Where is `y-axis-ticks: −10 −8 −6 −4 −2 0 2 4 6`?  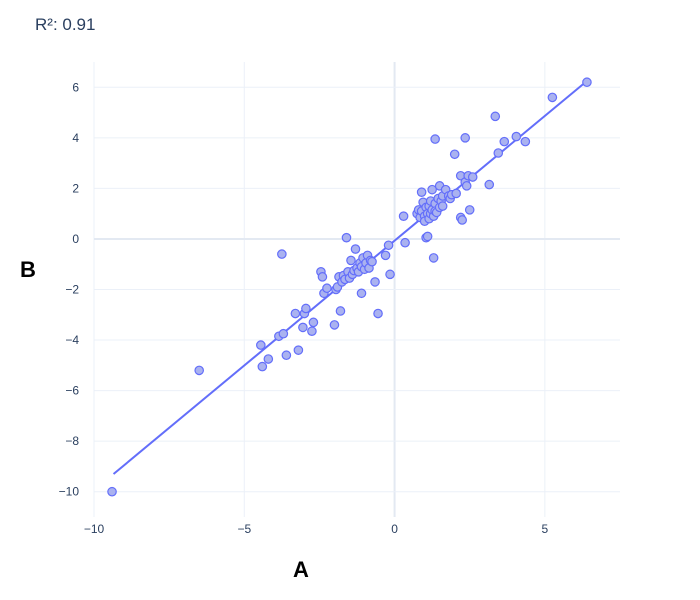
y-axis-ticks: −10 −8 −6 −4 −2 0 2 4 6 is located at coordinates (69, 289).